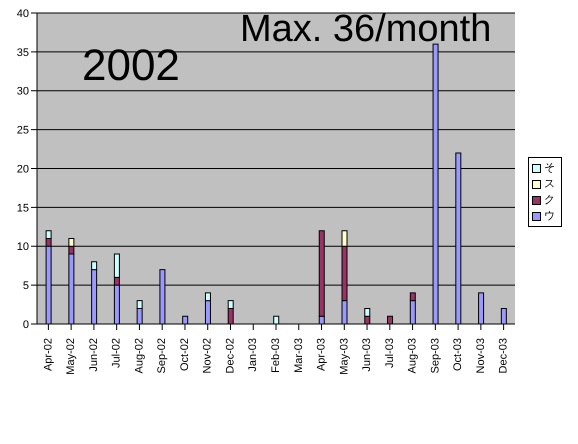 This screenshot has height=444, width=578. I want to click on x-tick-label: Apr-02, so click(48, 355).